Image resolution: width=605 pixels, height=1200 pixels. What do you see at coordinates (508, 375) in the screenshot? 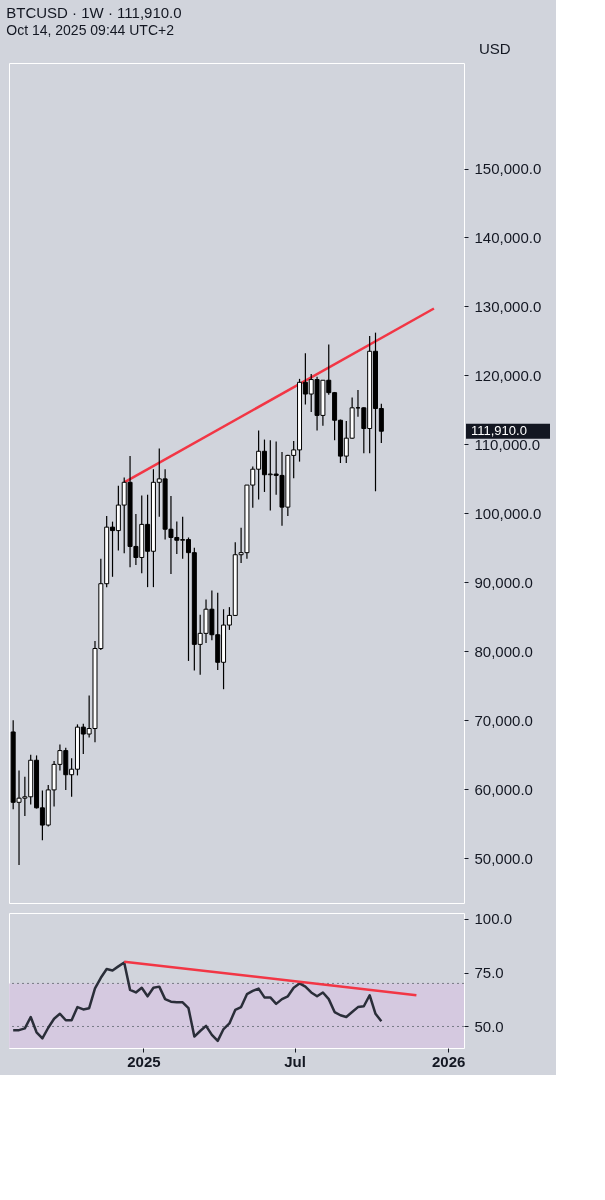
I see `y-tick-label: 120,000.0` at bounding box center [508, 375].